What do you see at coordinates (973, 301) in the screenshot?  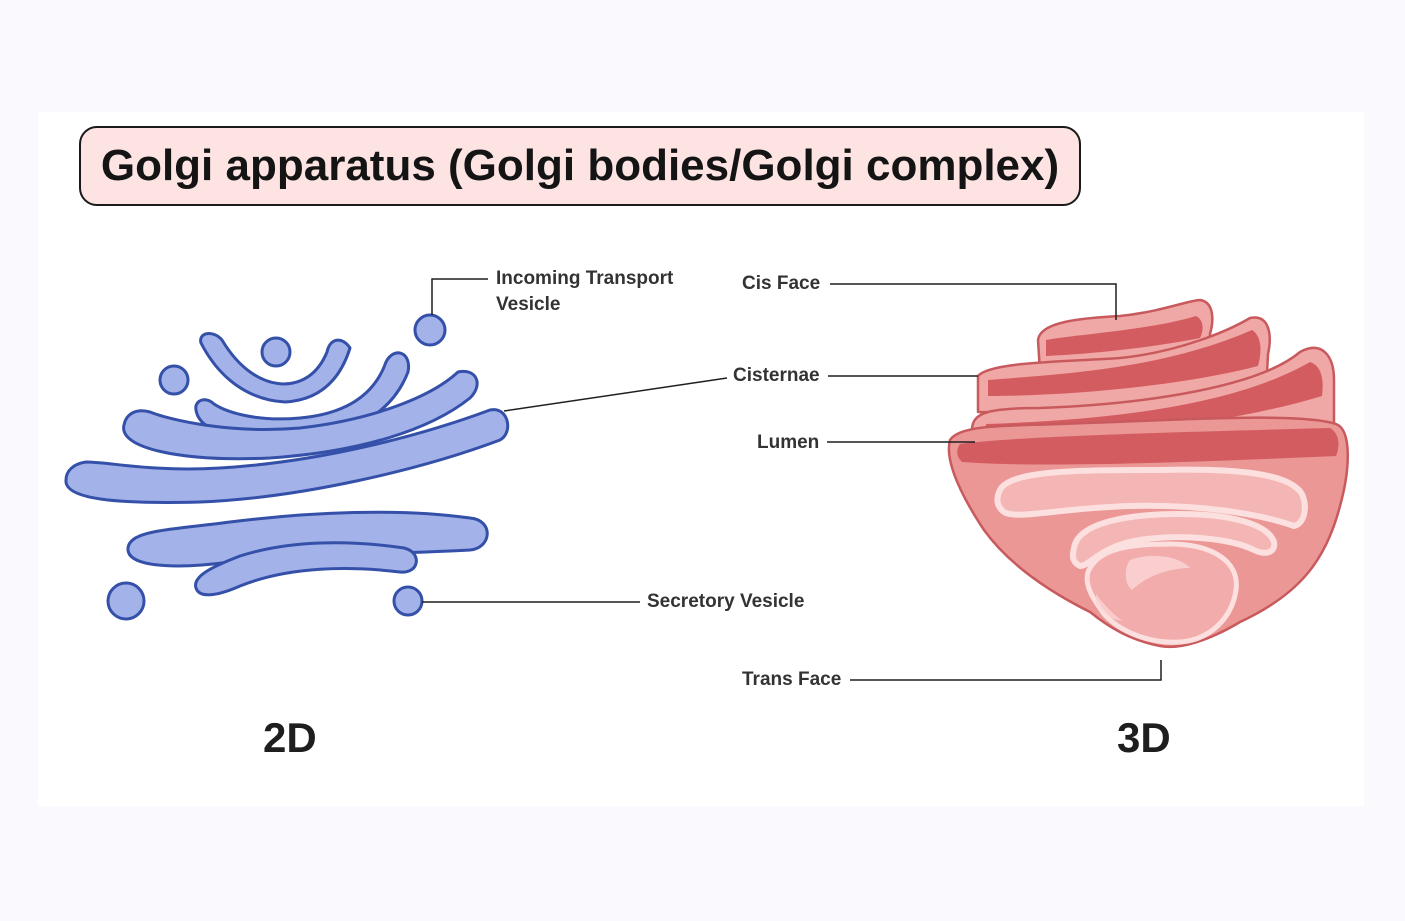 I see `leader-cis-face` at bounding box center [973, 301].